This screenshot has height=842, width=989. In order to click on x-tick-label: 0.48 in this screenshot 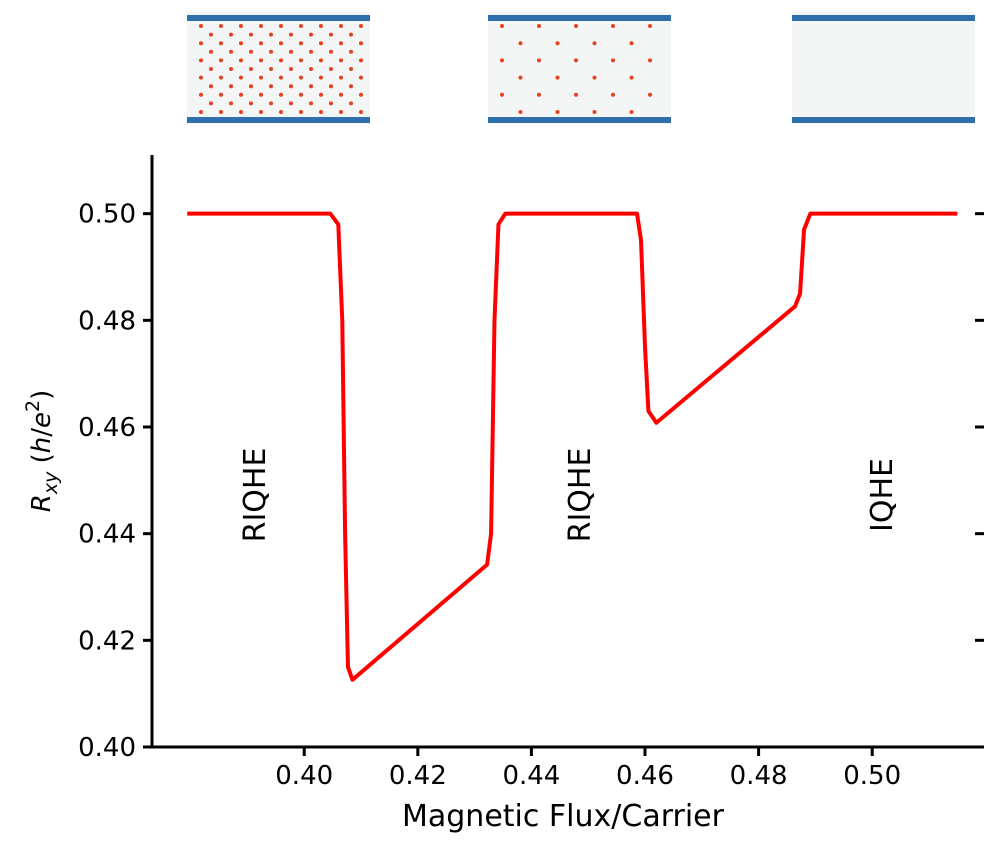, I will do `click(759, 776)`.